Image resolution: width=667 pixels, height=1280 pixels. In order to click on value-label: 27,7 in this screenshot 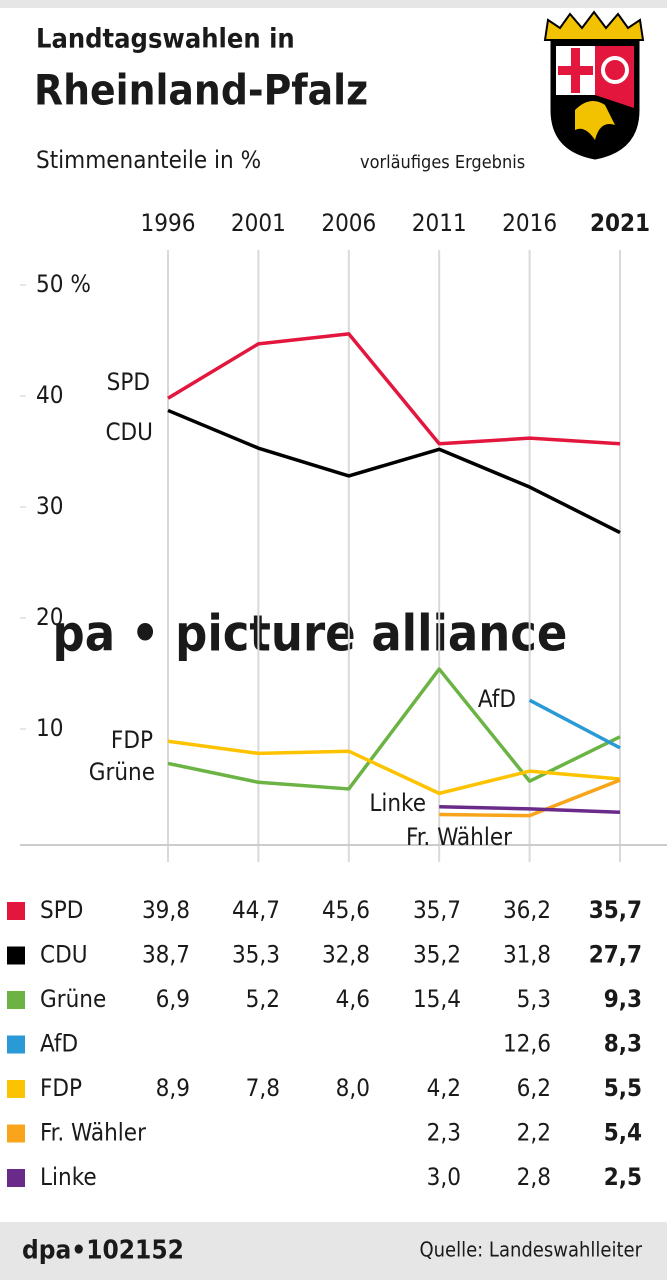, I will do `click(615, 955)`.